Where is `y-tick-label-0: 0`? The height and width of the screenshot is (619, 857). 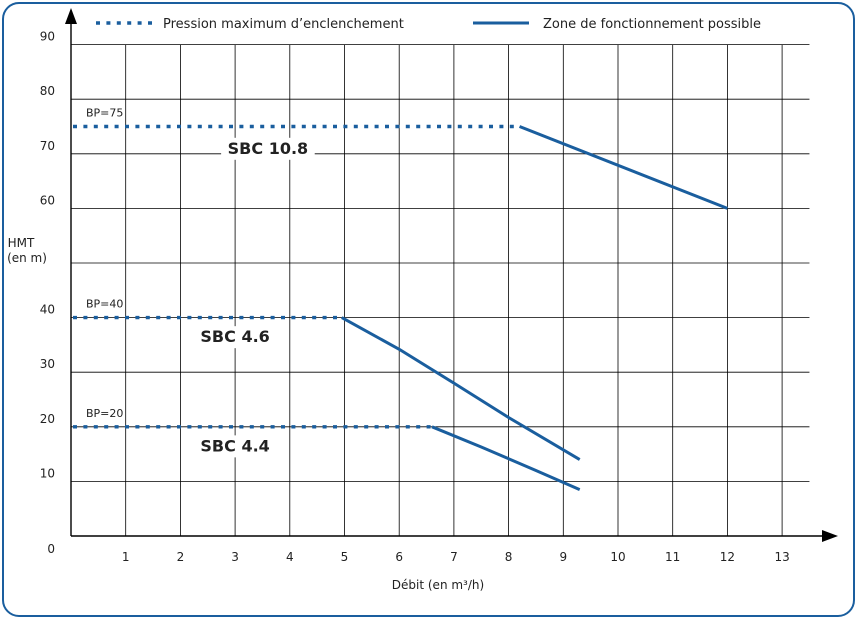 y-tick-label-0: 0 is located at coordinates (51, 549).